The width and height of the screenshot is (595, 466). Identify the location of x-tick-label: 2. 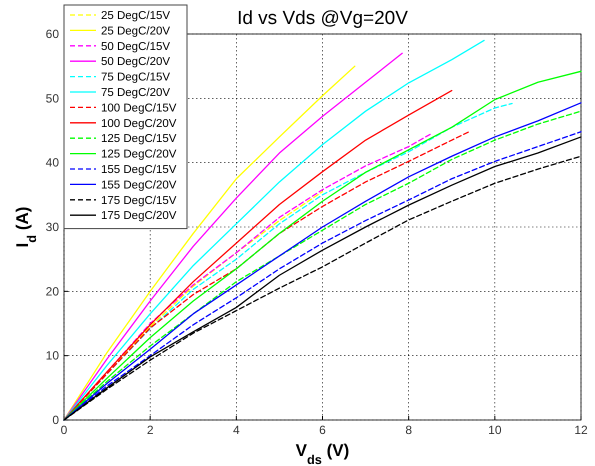
(150, 430).